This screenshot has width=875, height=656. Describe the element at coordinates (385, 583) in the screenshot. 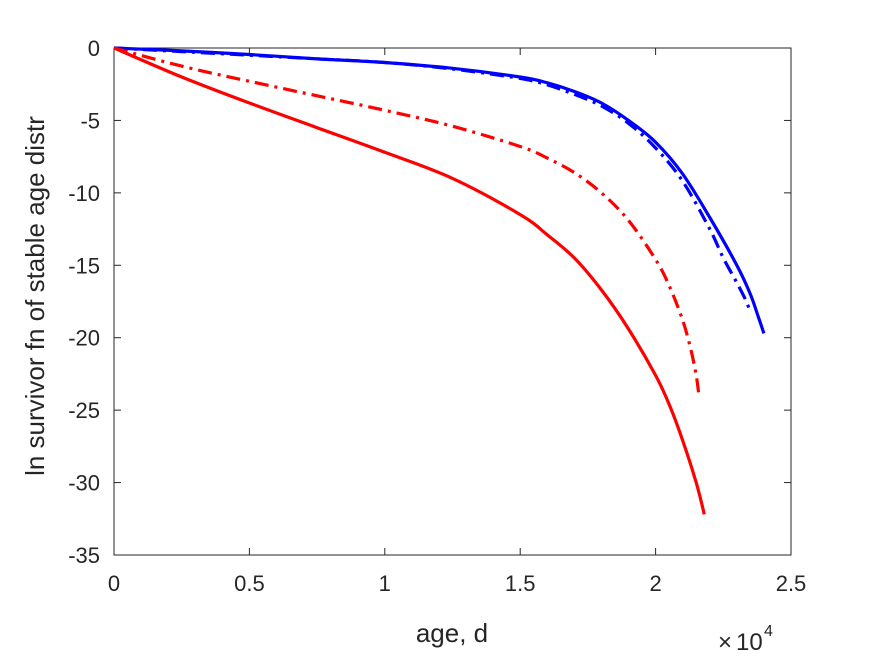

I see `x-tick-label: 1` at that location.